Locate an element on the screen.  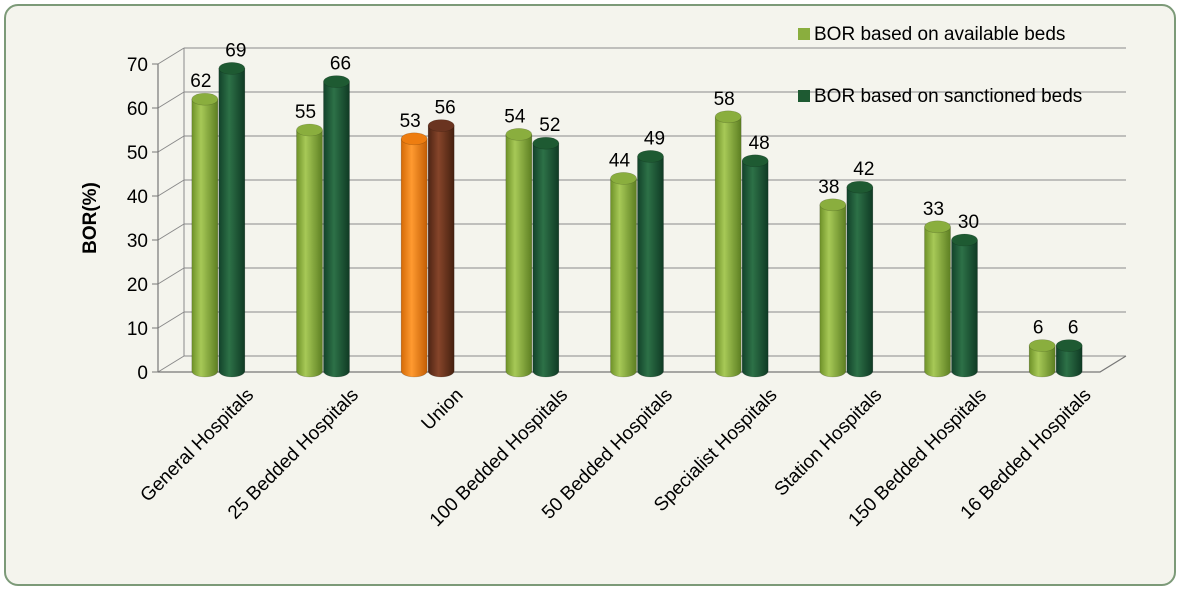
data-label: 53 is located at coordinates (410, 121).